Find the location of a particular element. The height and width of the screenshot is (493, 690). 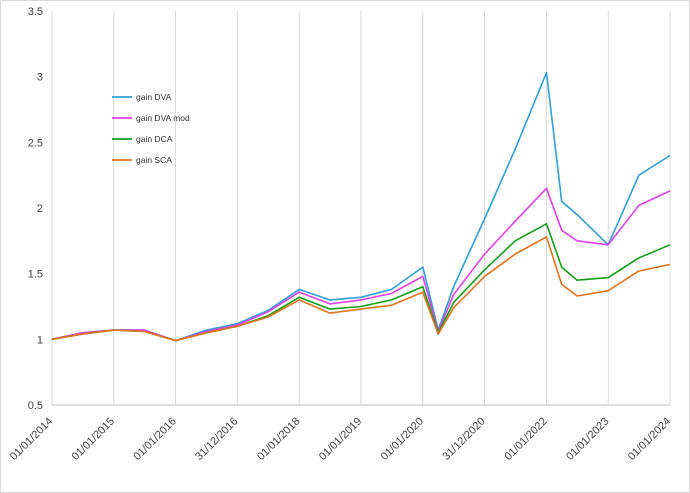

y-tick-label: 2 is located at coordinates (40, 209).